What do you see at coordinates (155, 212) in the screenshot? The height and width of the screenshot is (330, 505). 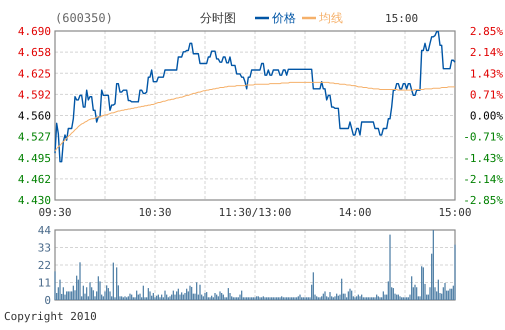 I see `x-tick-label: 10:30` at bounding box center [155, 212].